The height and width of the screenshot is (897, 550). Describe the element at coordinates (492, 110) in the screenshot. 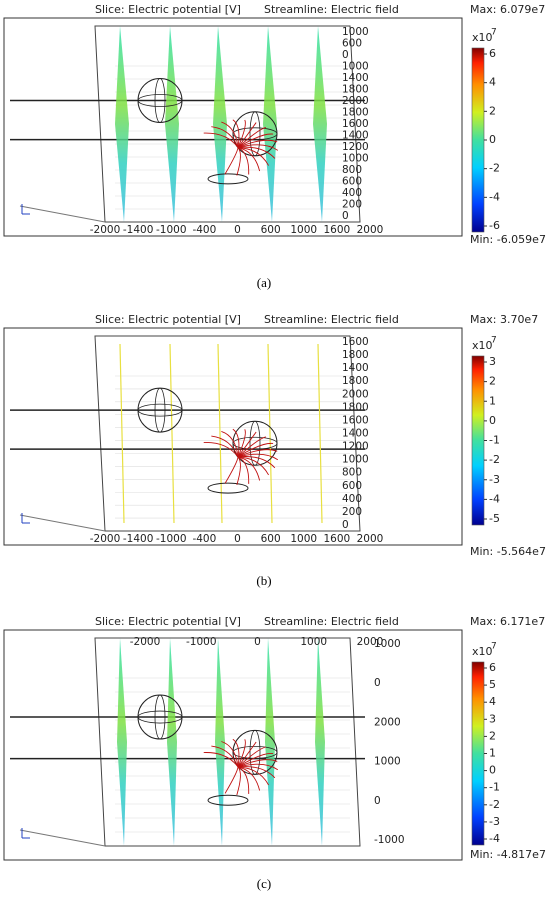

I see `colorbar-tick-label: 2` at that location.